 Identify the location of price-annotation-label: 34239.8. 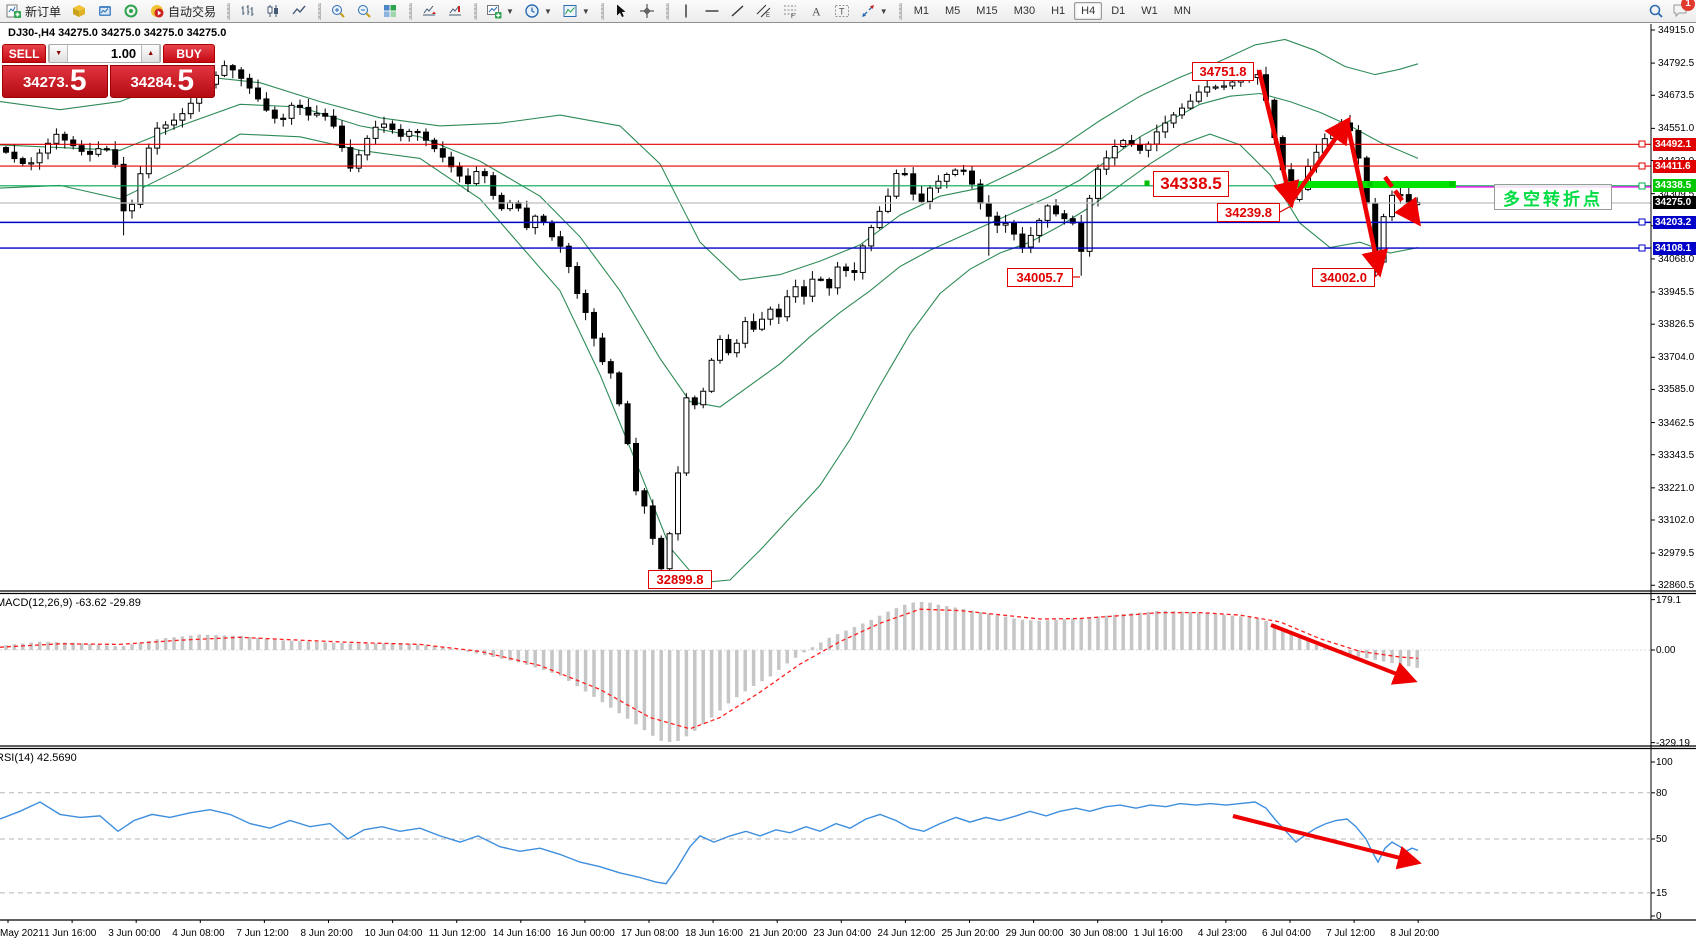
(1248, 212).